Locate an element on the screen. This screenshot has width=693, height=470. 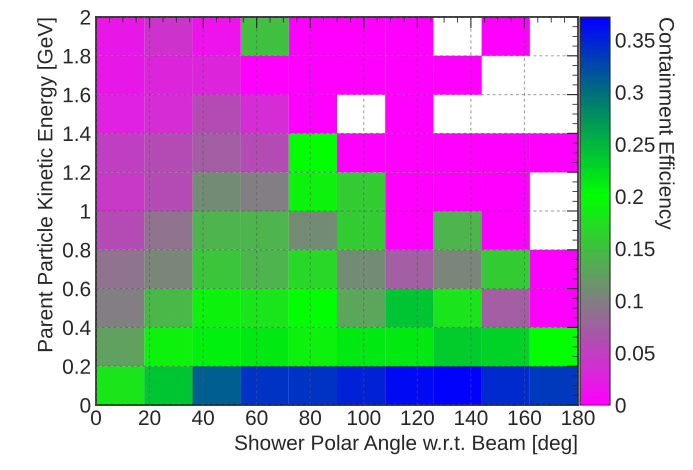
y-tick-label: 1 is located at coordinates (85, 211).